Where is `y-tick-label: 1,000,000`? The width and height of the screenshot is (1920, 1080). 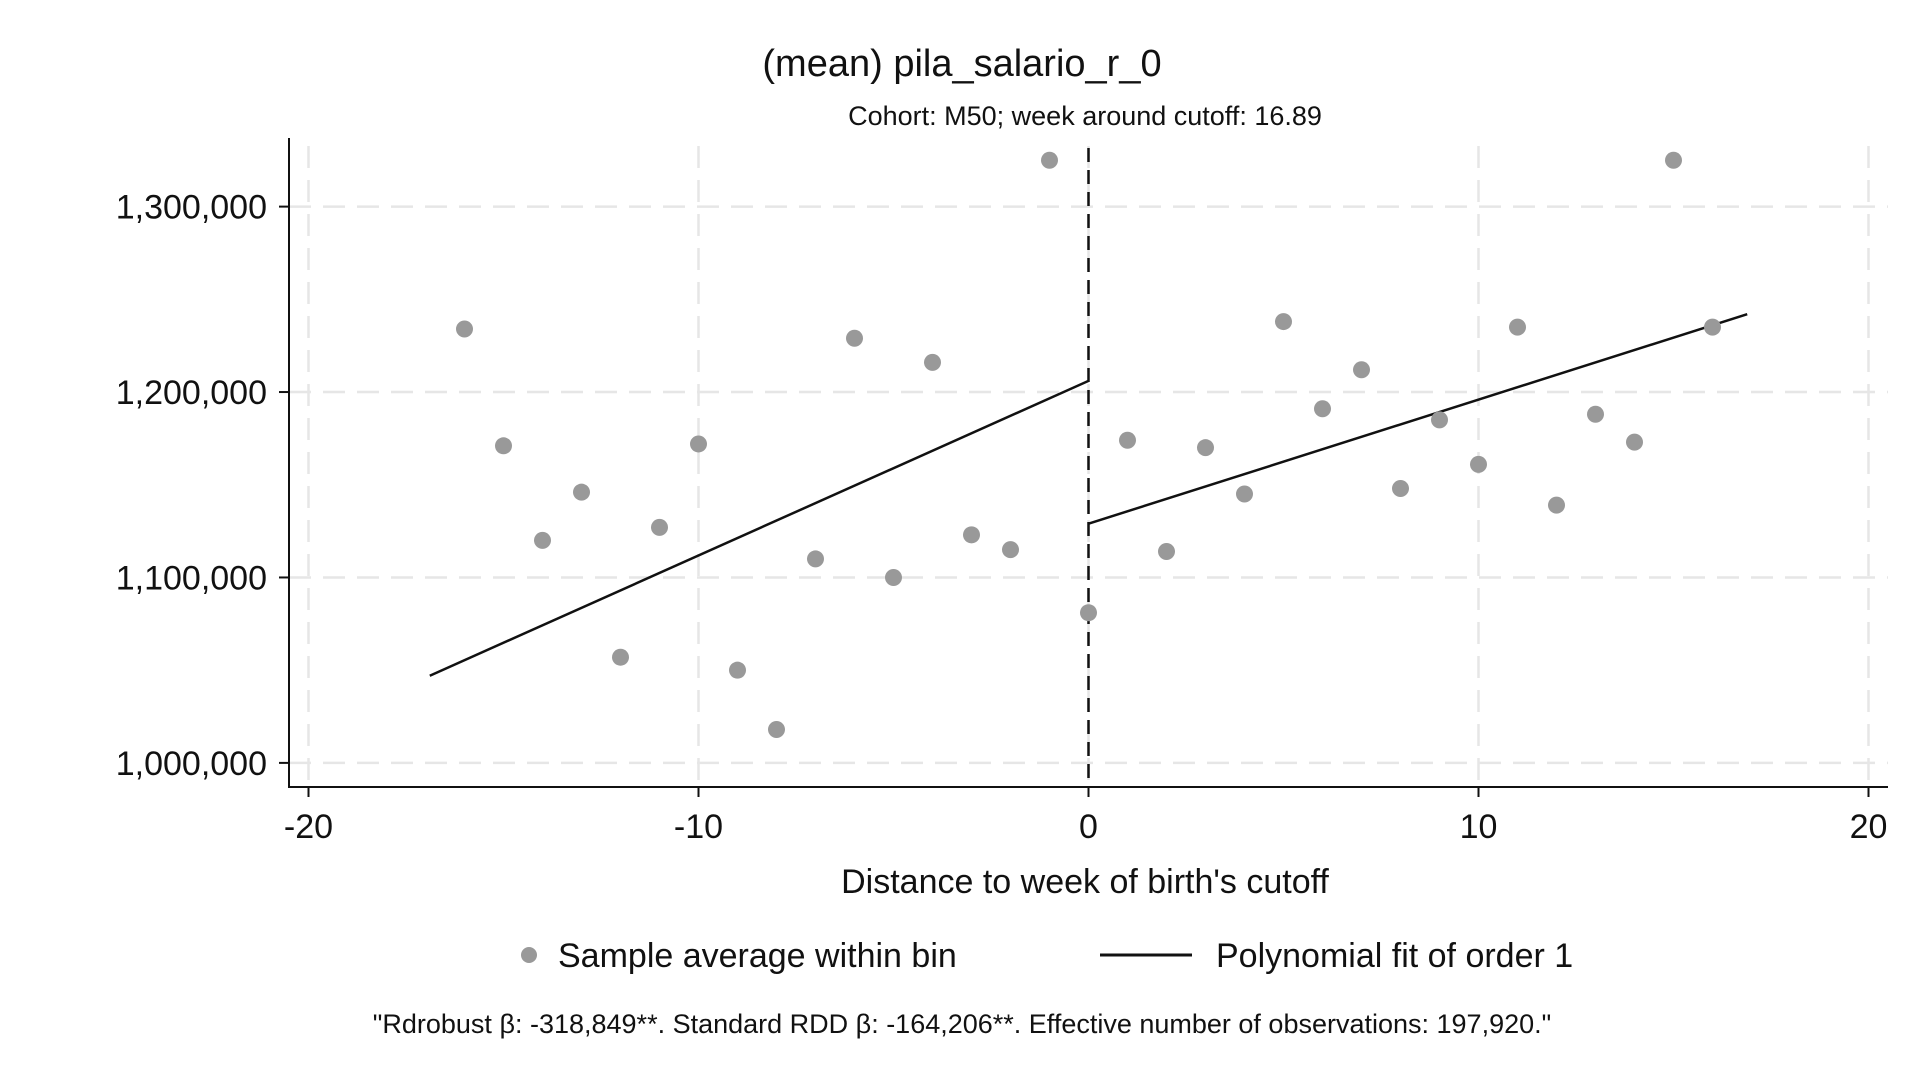
y-tick-label: 1,000,000 is located at coordinates (191, 764).